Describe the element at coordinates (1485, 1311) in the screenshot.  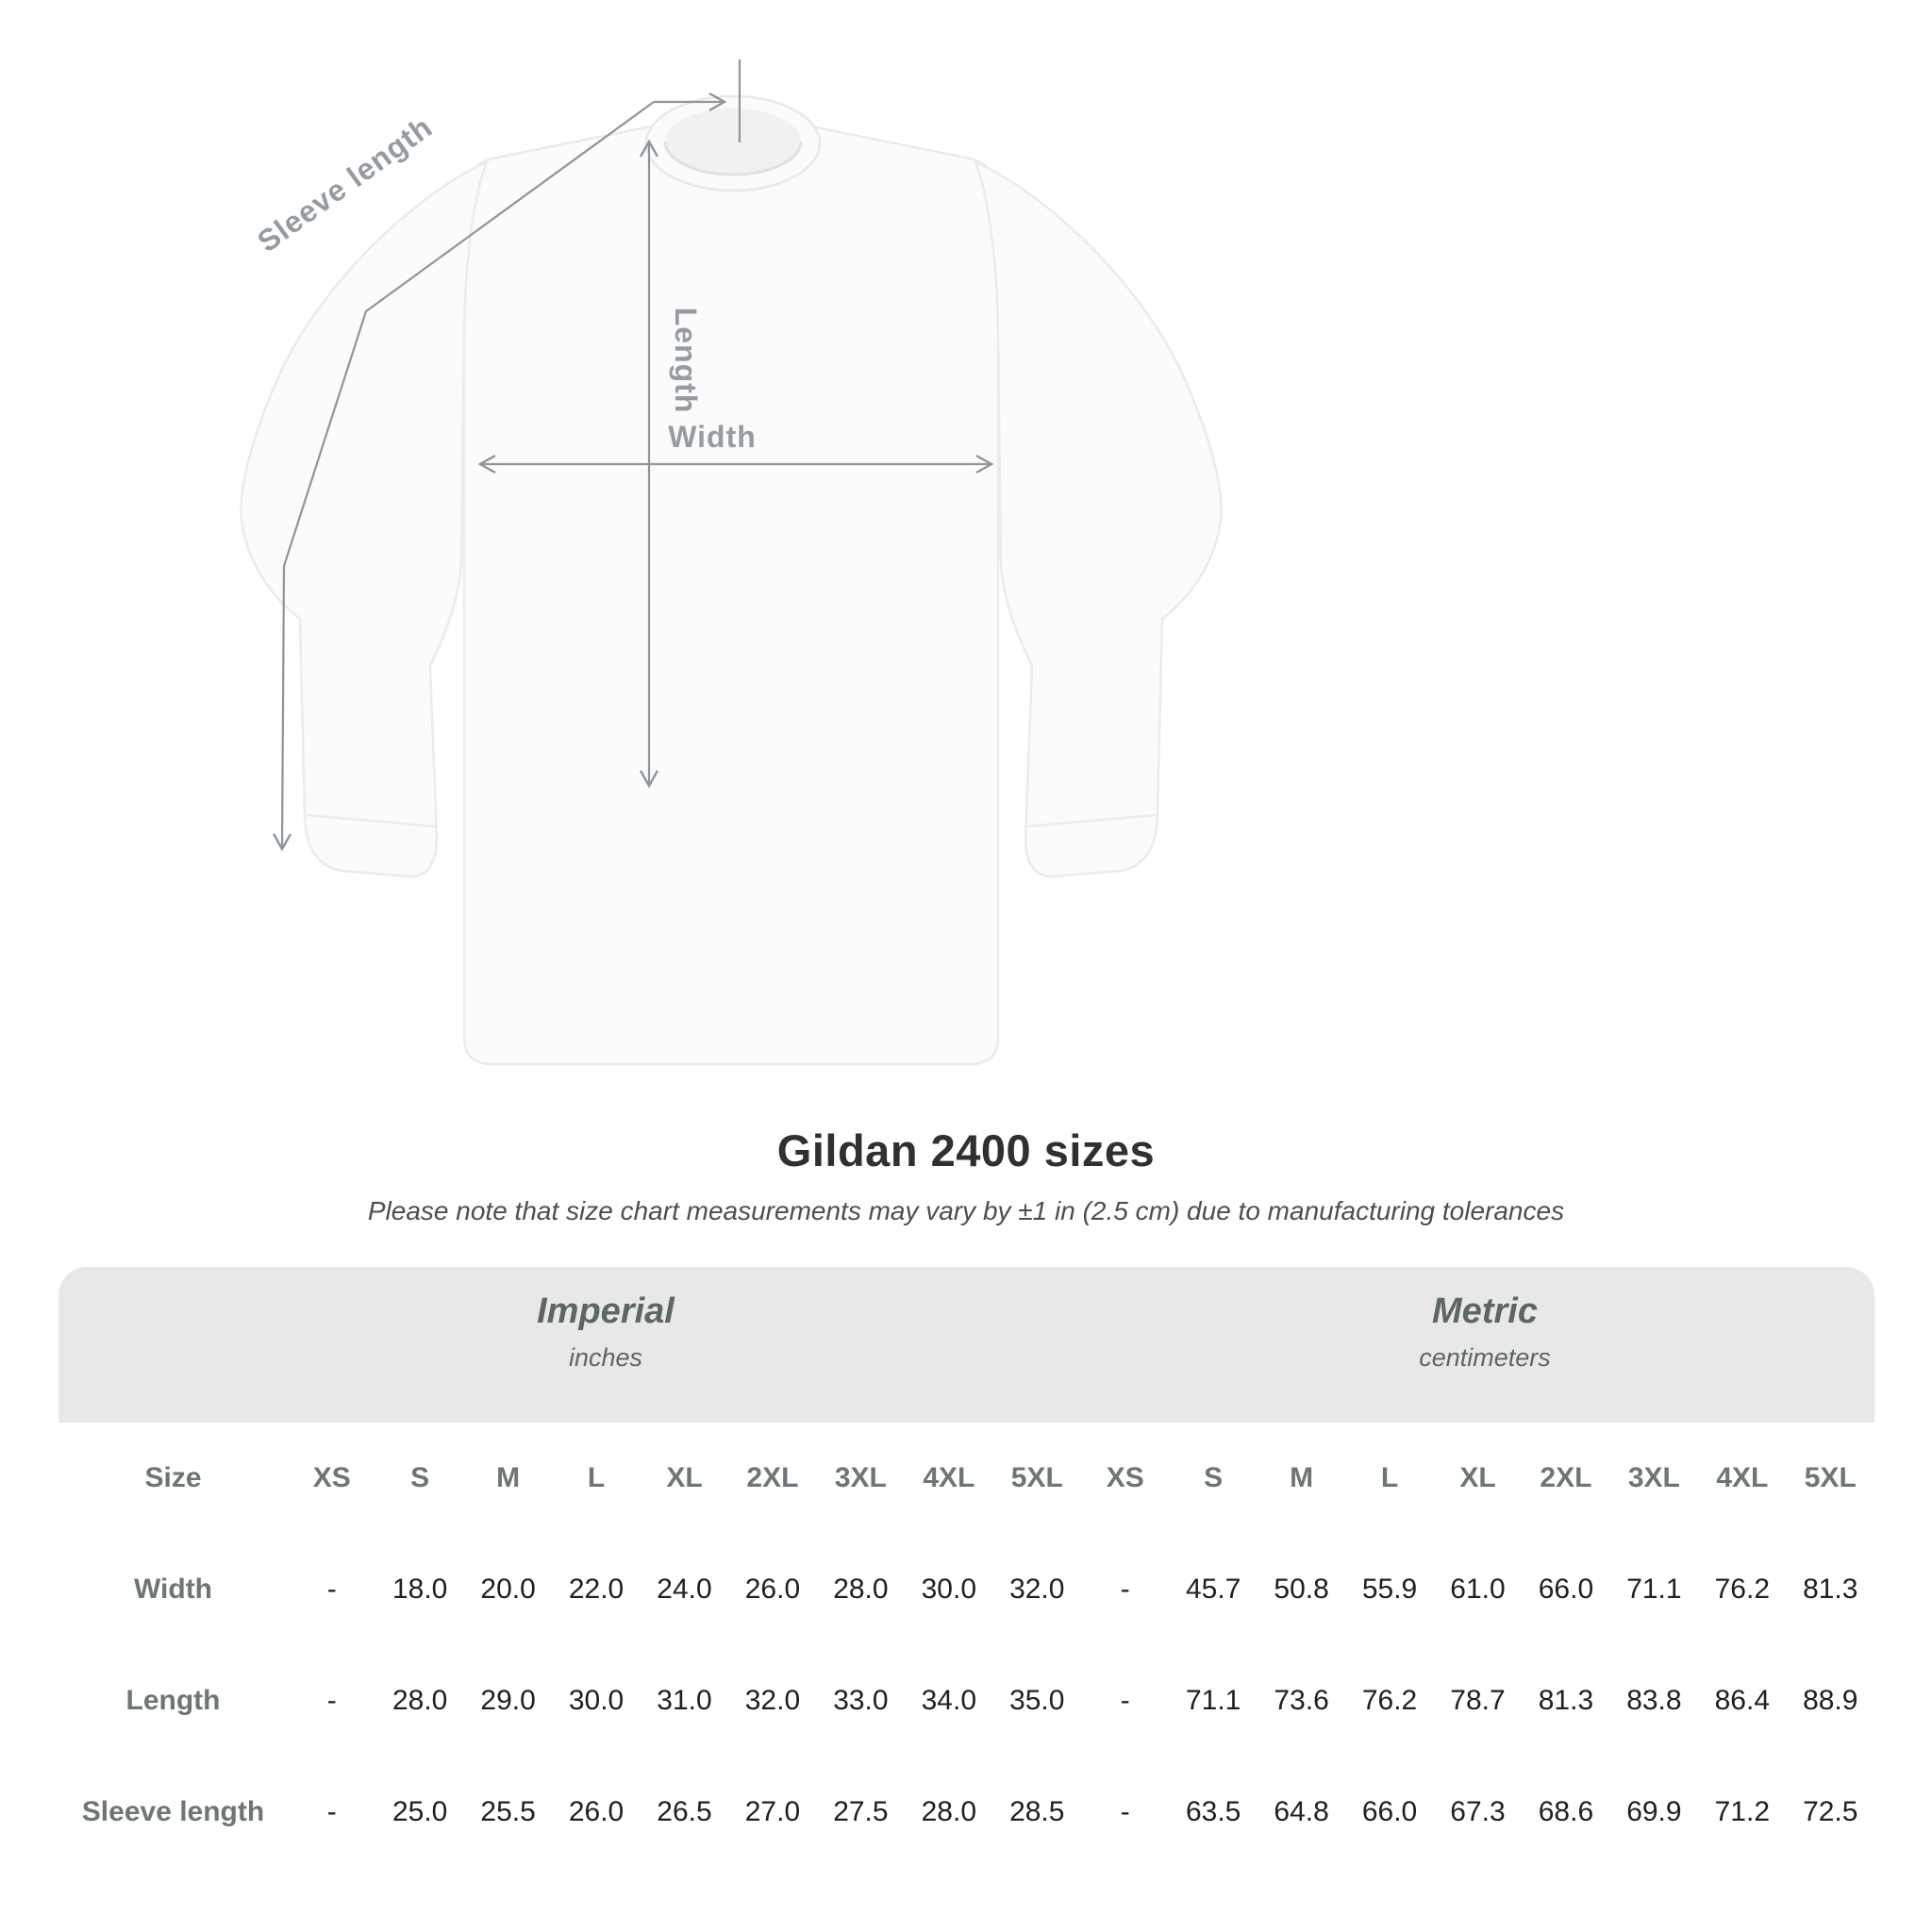
I see `metric-title: Metric` at that location.